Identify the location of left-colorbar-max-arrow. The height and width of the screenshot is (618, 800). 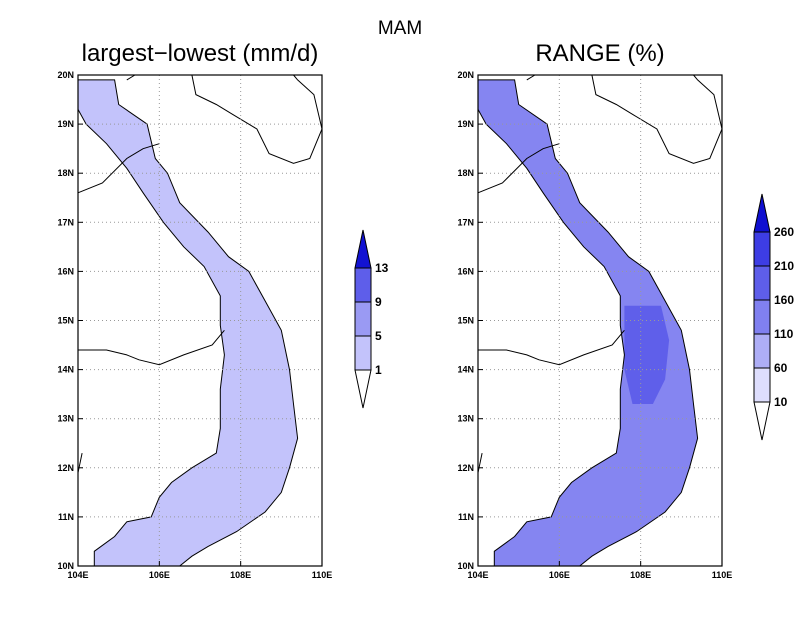
(363, 249).